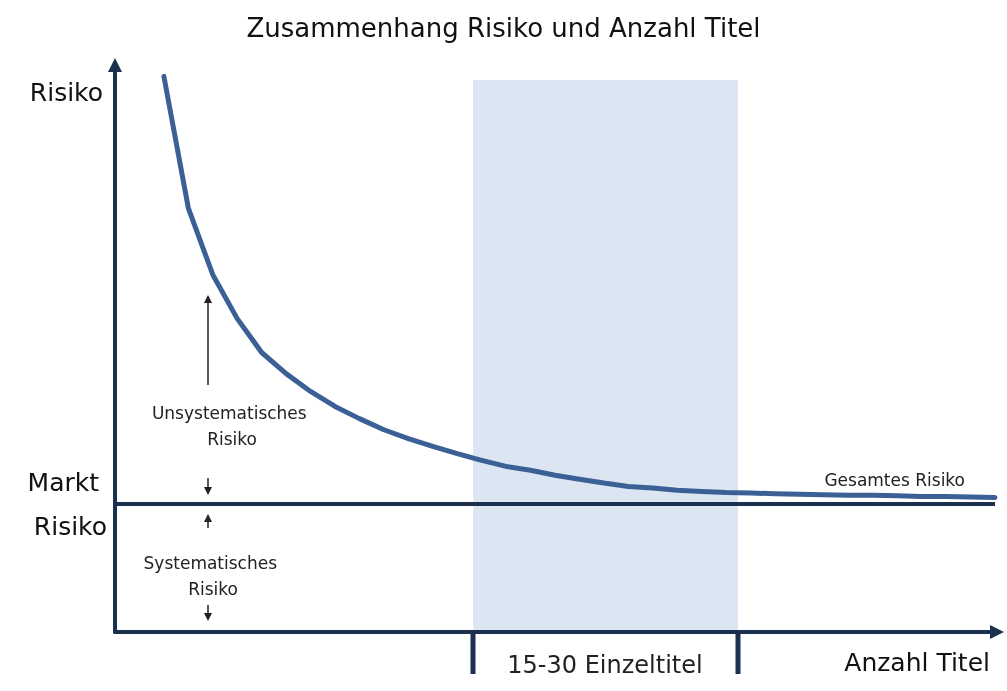 This screenshot has width=1007, height=691. Describe the element at coordinates (229, 413) in the screenshot. I see `text: Unsystematisches` at that location.